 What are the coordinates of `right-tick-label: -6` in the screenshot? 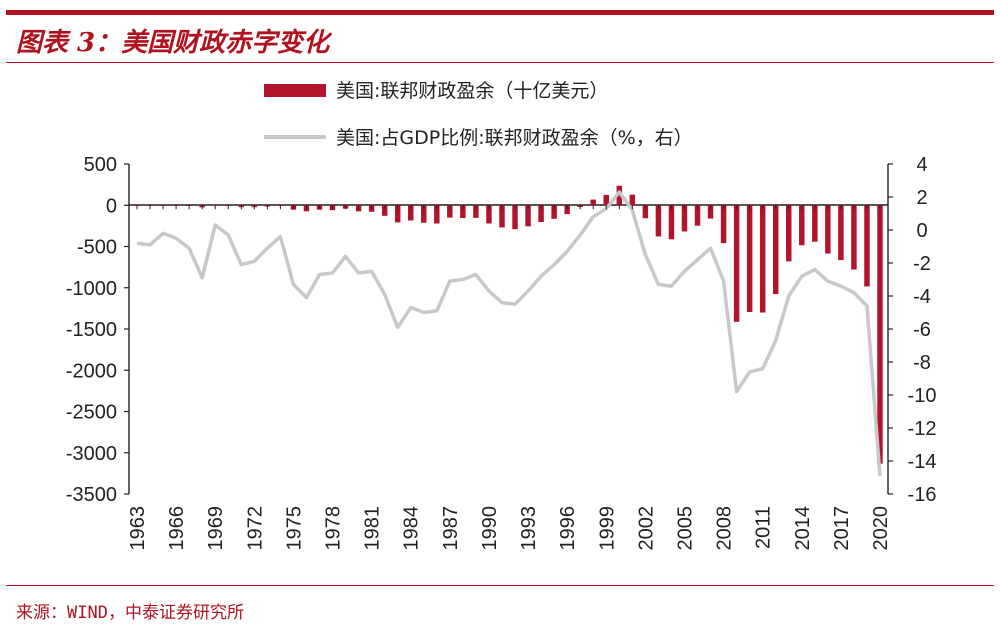 It's located at (922, 330).